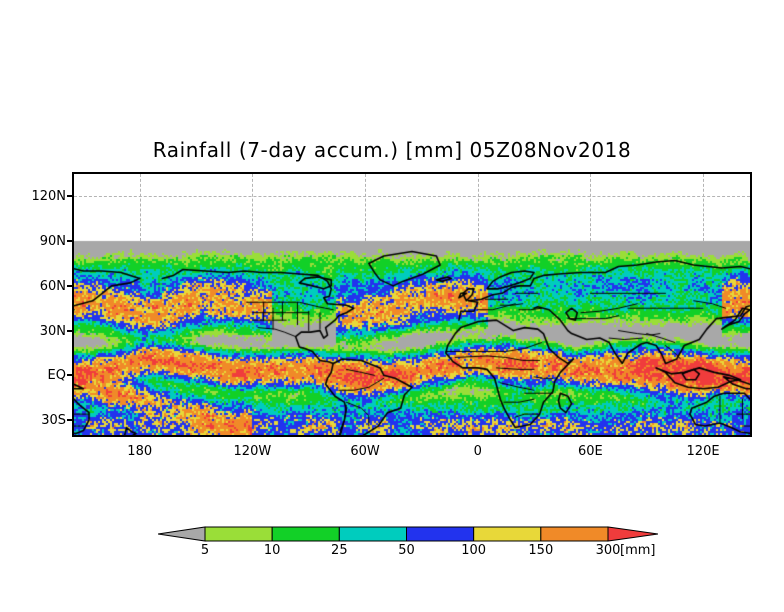 This screenshot has height=612, width=784. Describe the element at coordinates (52, 331) in the screenshot. I see `y-axis-tick-label: 30N` at that location.